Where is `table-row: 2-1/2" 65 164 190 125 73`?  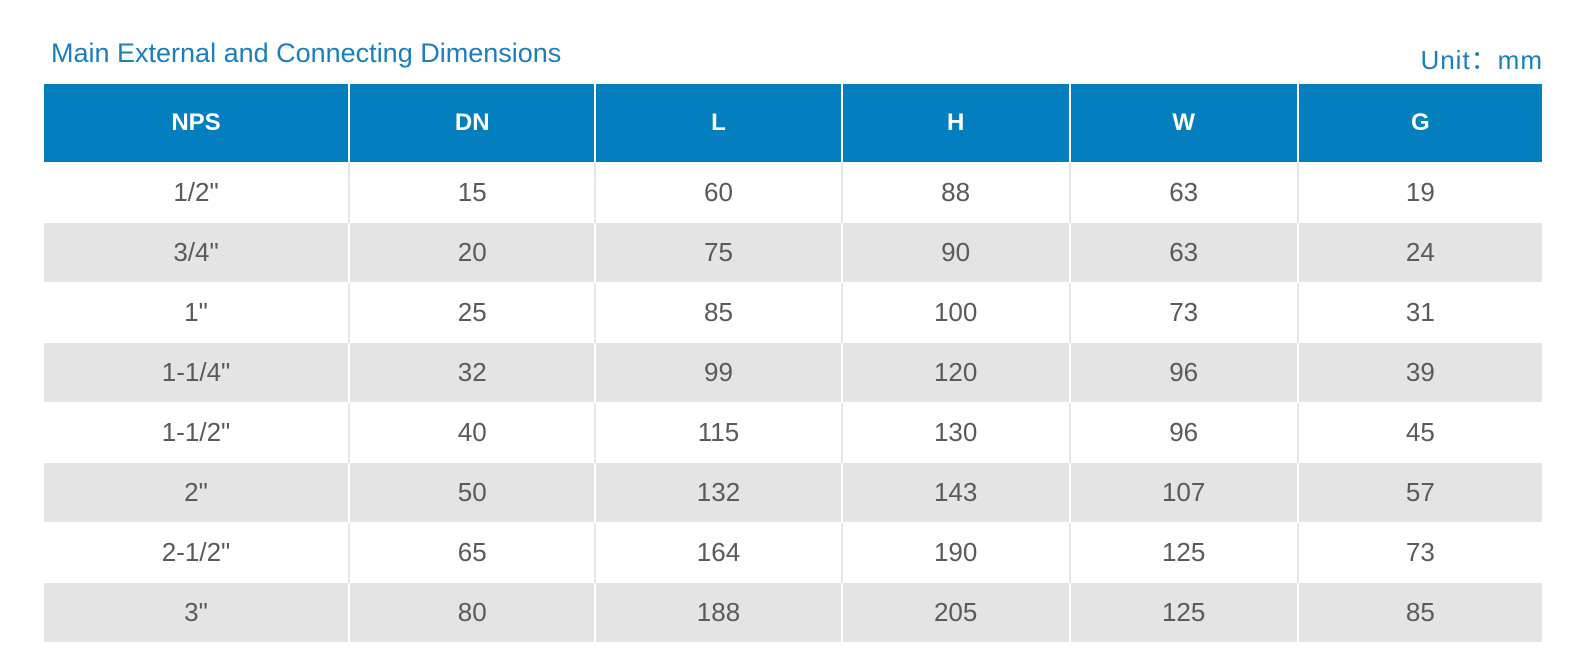 table-row: 2-1/2" 65 164 190 125 73 is located at coordinates (793, 552).